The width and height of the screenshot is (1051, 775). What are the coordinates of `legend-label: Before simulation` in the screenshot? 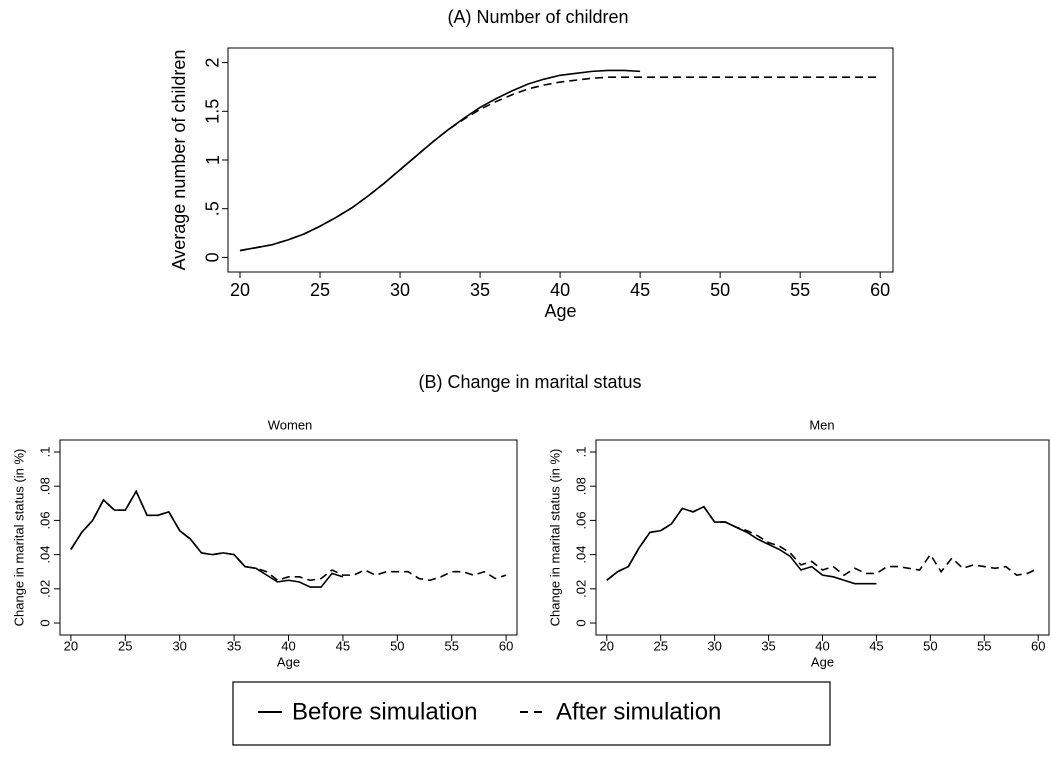 It's located at (384, 711).